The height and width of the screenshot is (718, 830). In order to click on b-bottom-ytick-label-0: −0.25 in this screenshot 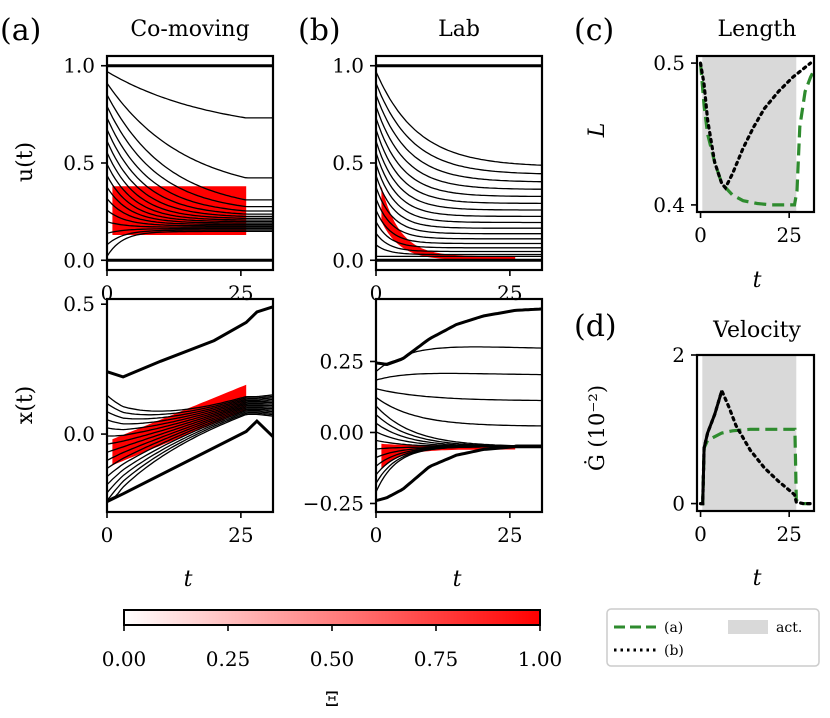, I will do `click(333, 503)`.